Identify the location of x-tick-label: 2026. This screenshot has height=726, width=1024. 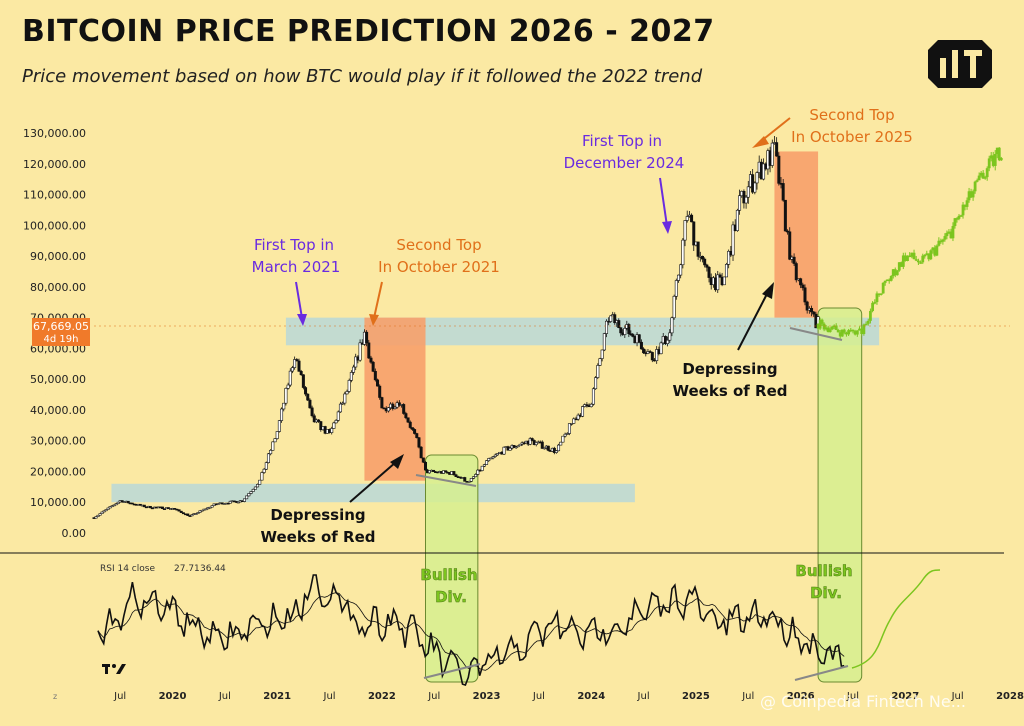
(801, 696).